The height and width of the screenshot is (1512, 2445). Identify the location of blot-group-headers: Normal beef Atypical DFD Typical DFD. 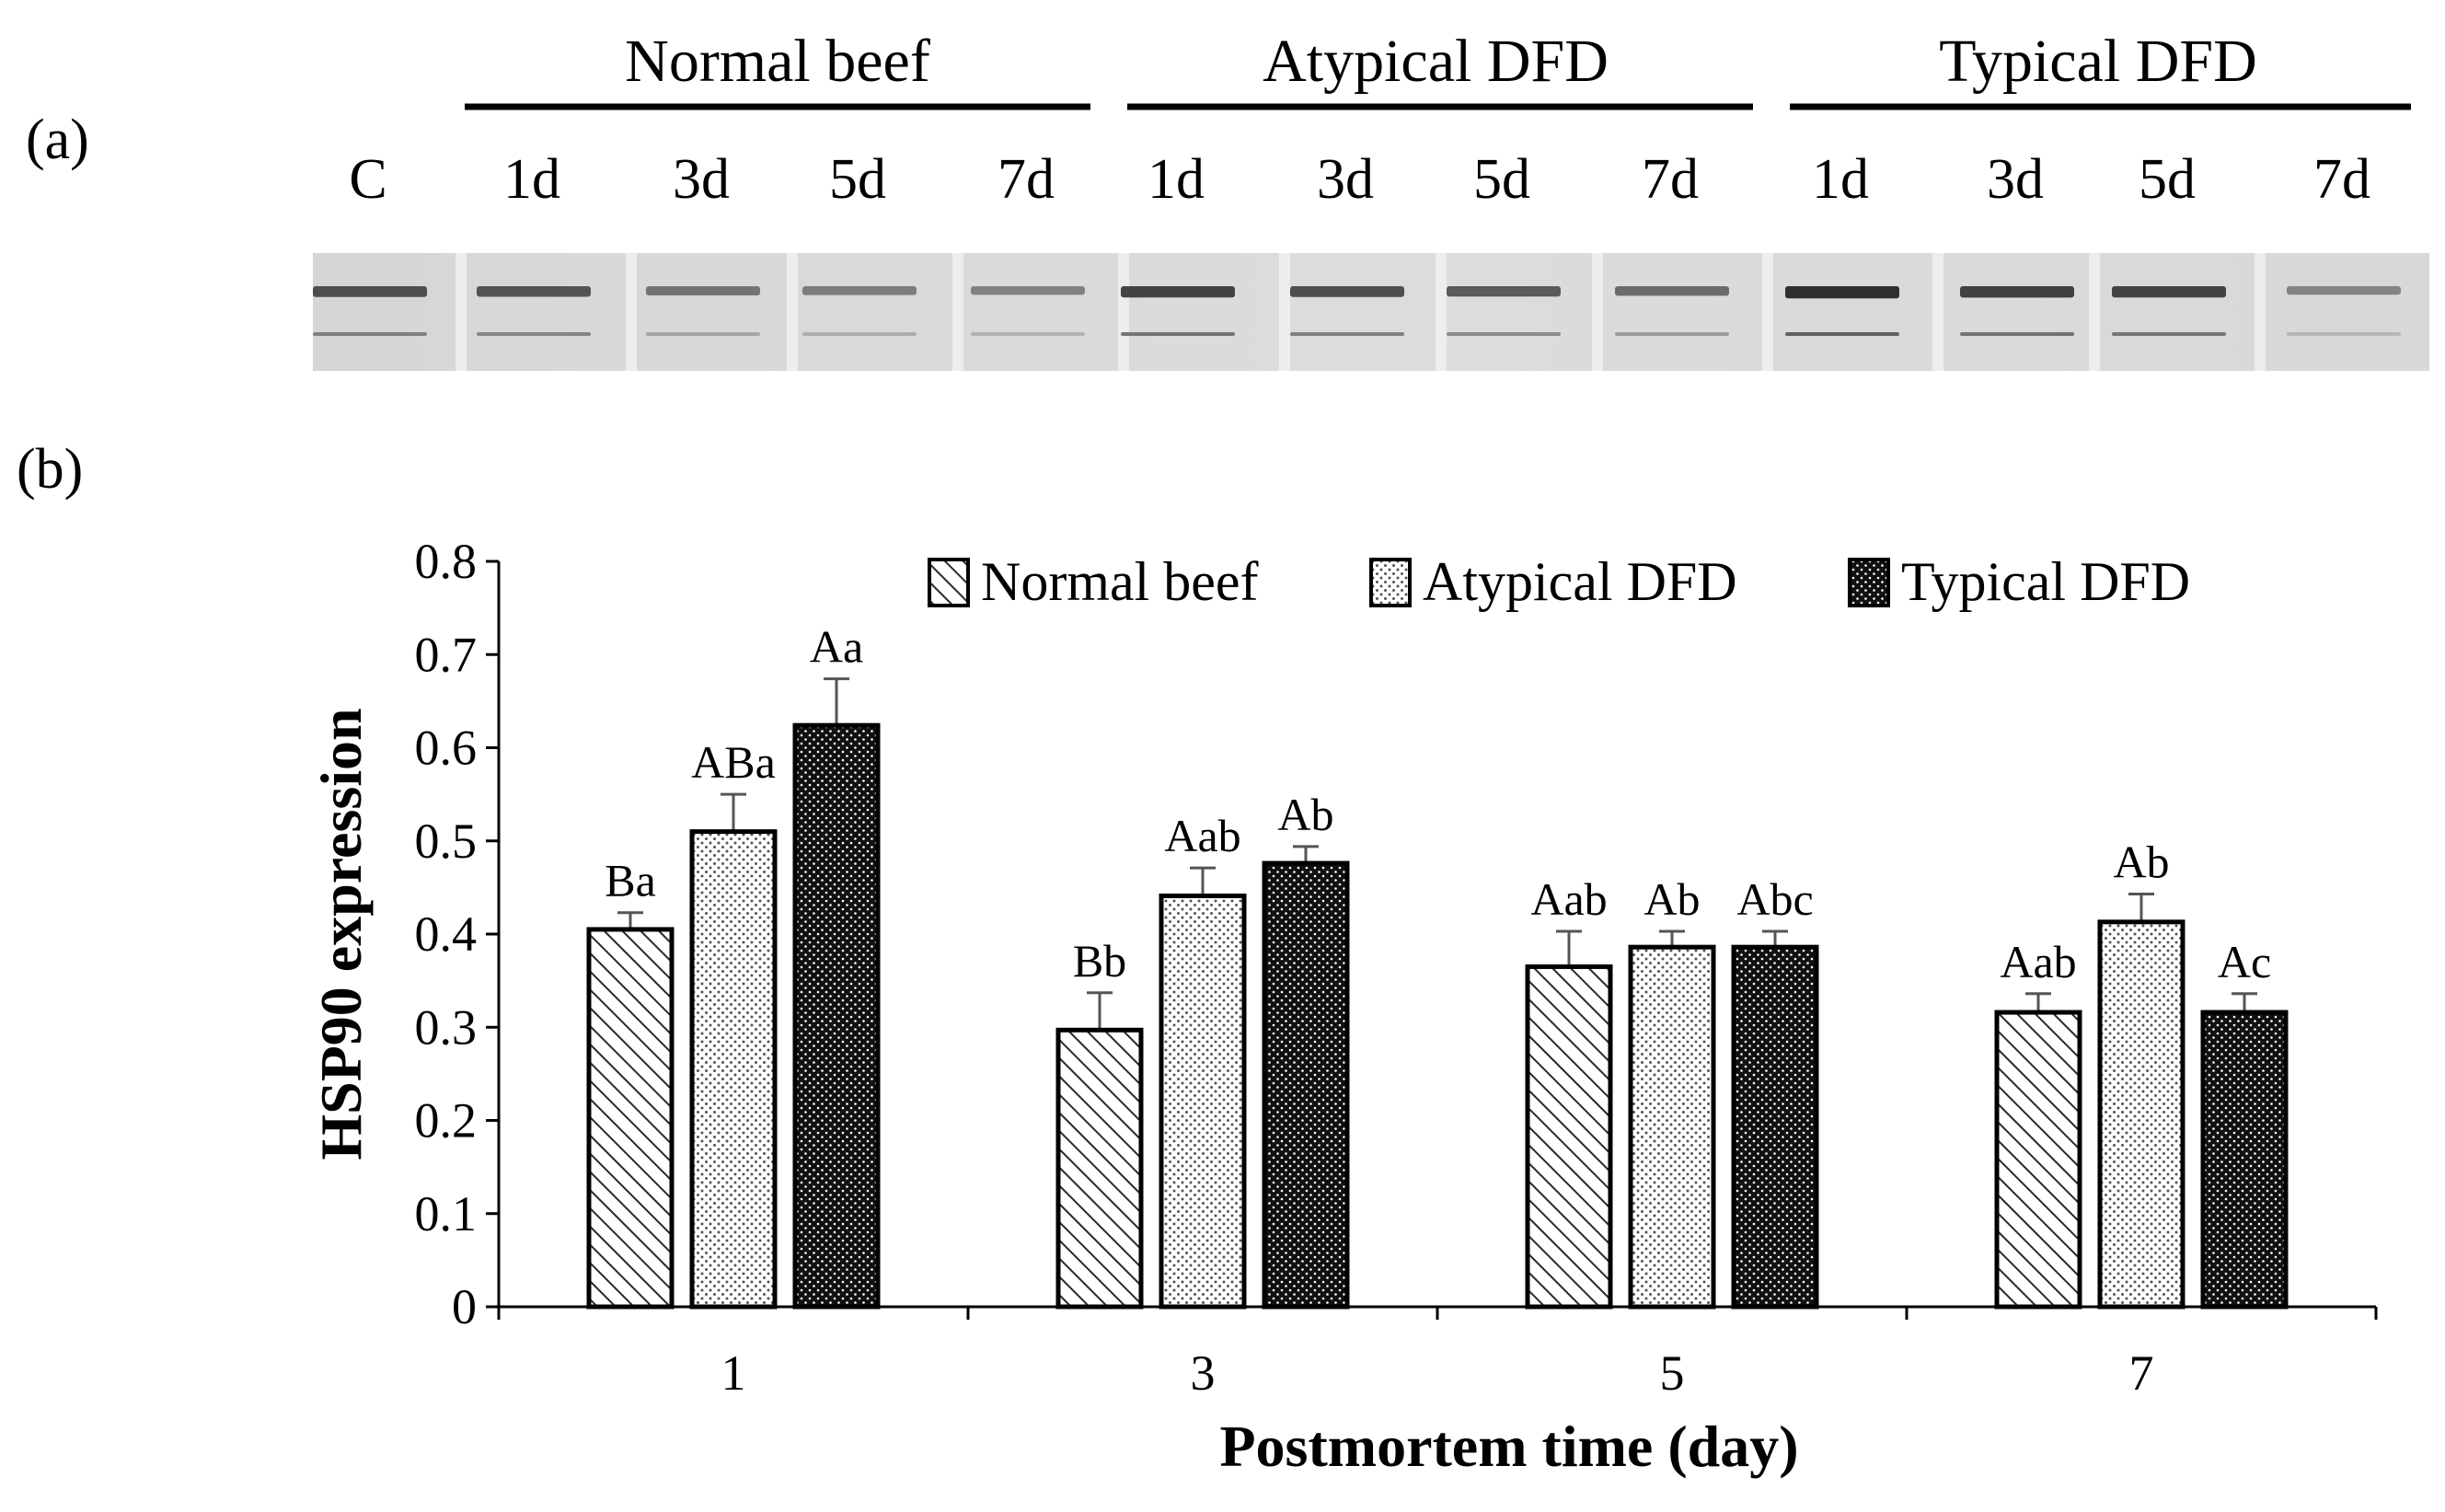
(1438, 69).